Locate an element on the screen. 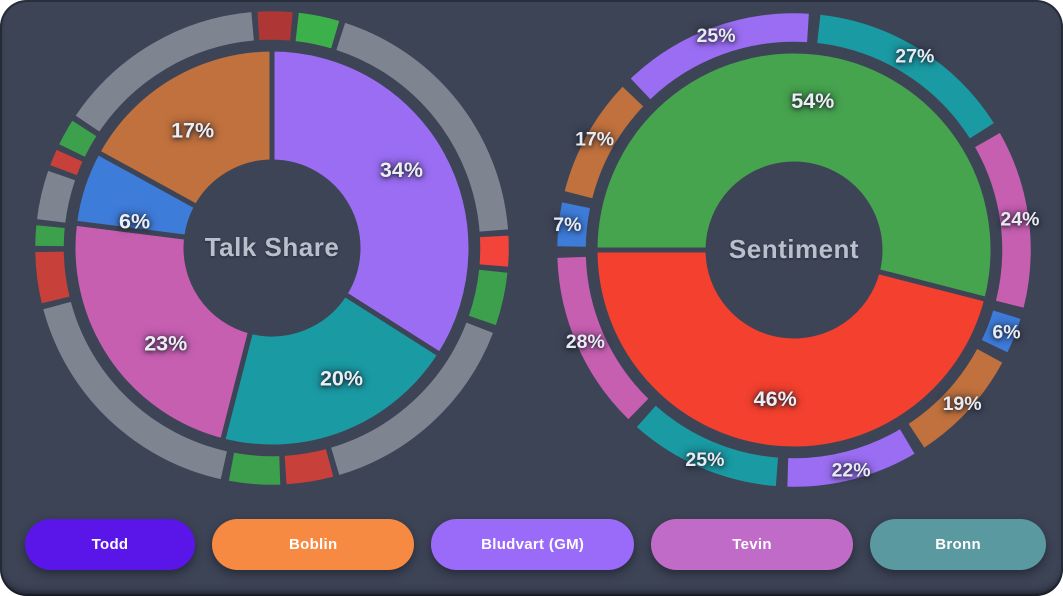 The image size is (1063, 596). talk-share-slice-label: 20% is located at coordinates (341, 379).